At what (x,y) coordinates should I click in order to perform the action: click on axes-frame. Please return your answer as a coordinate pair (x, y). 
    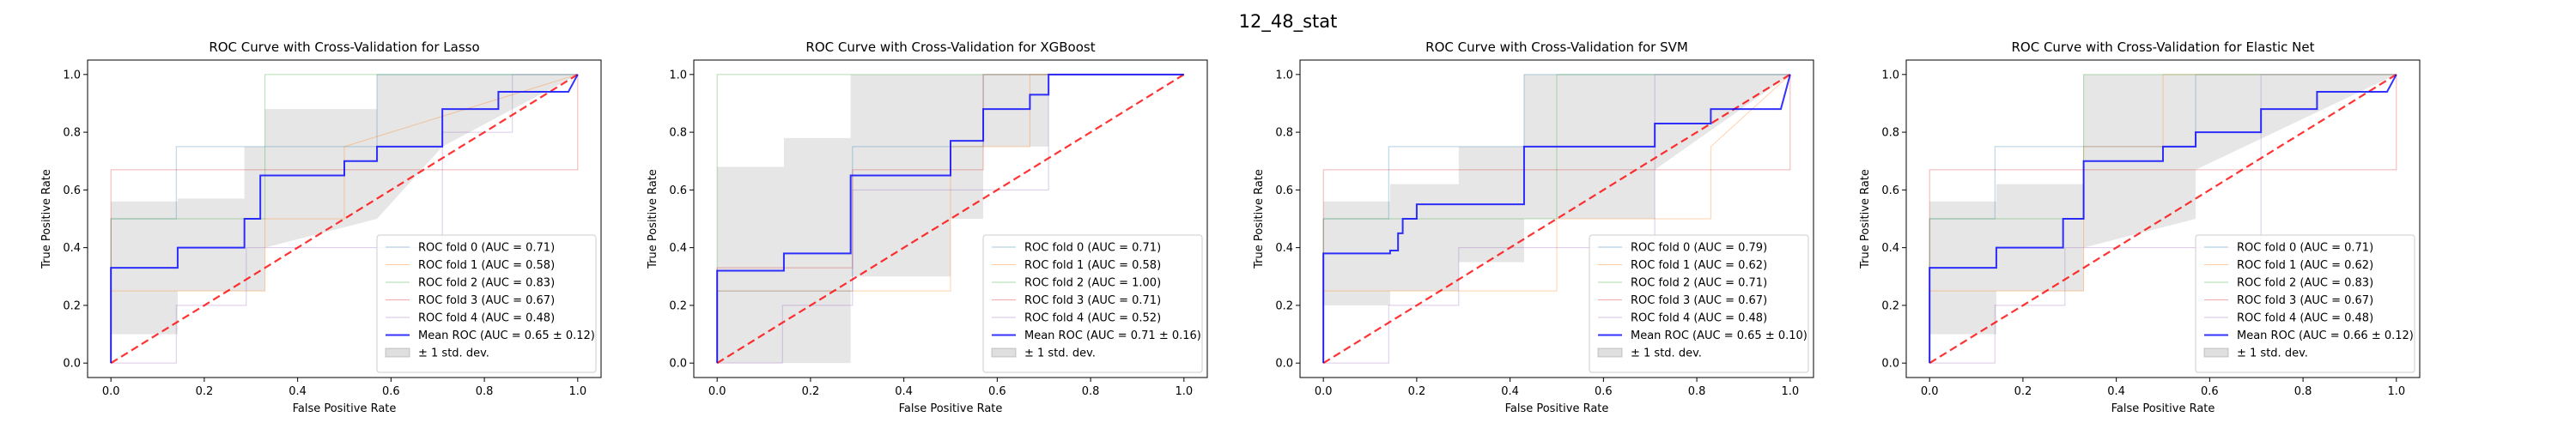
    Looking at the image, I should click on (2163, 218).